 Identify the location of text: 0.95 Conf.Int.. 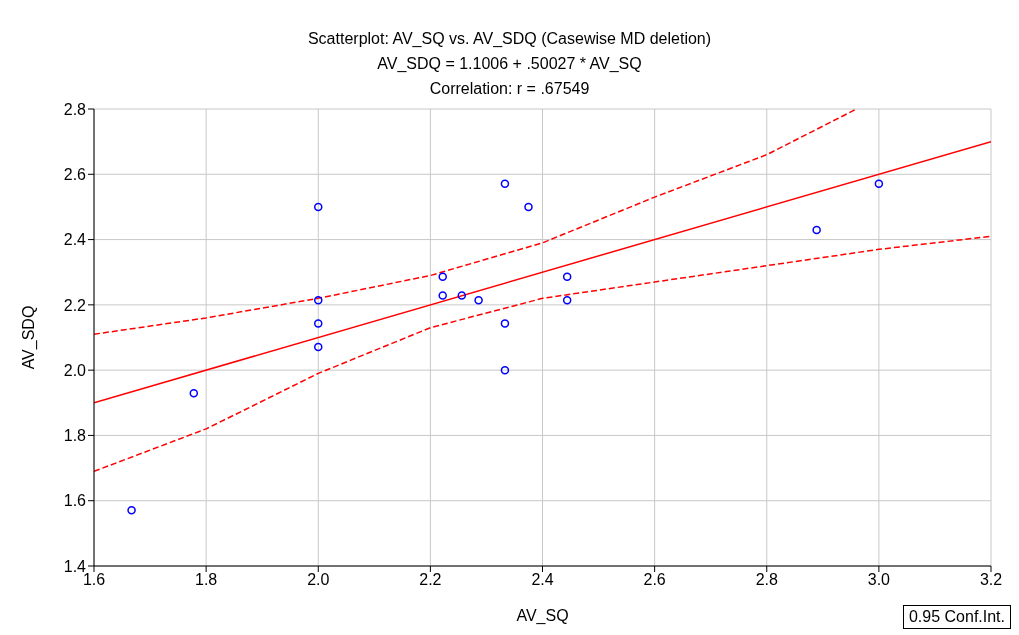
(956, 617).